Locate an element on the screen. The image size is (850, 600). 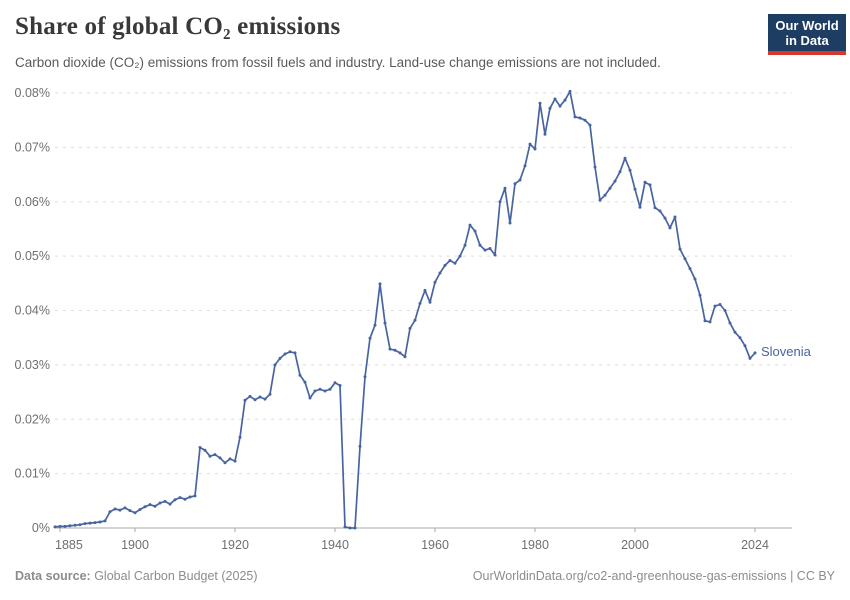
series-label-slovenia: Slovenia is located at coordinates (786, 351).